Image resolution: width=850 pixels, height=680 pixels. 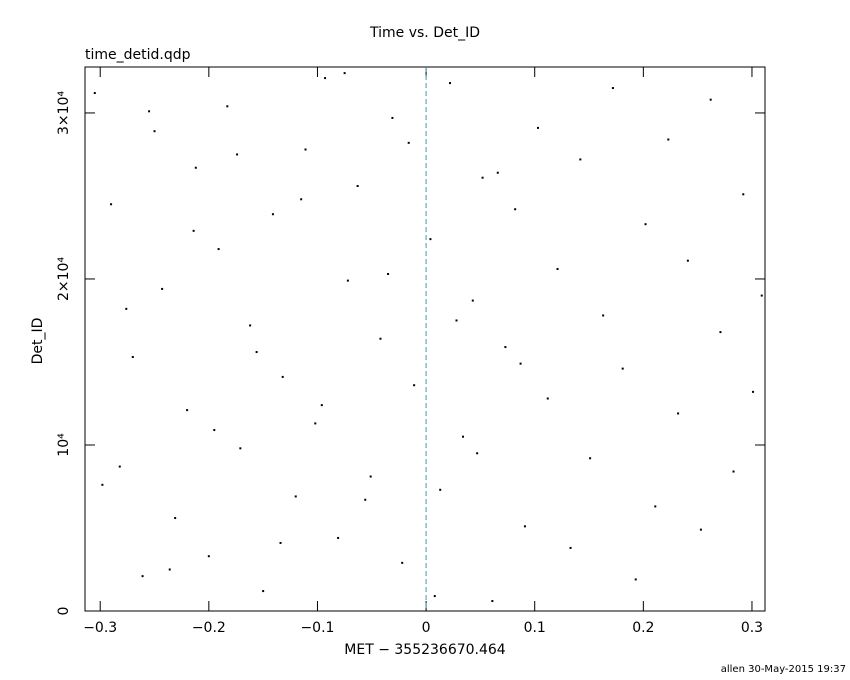 I want to click on y-tick-label: 3×10⁴, so click(x=64, y=113).